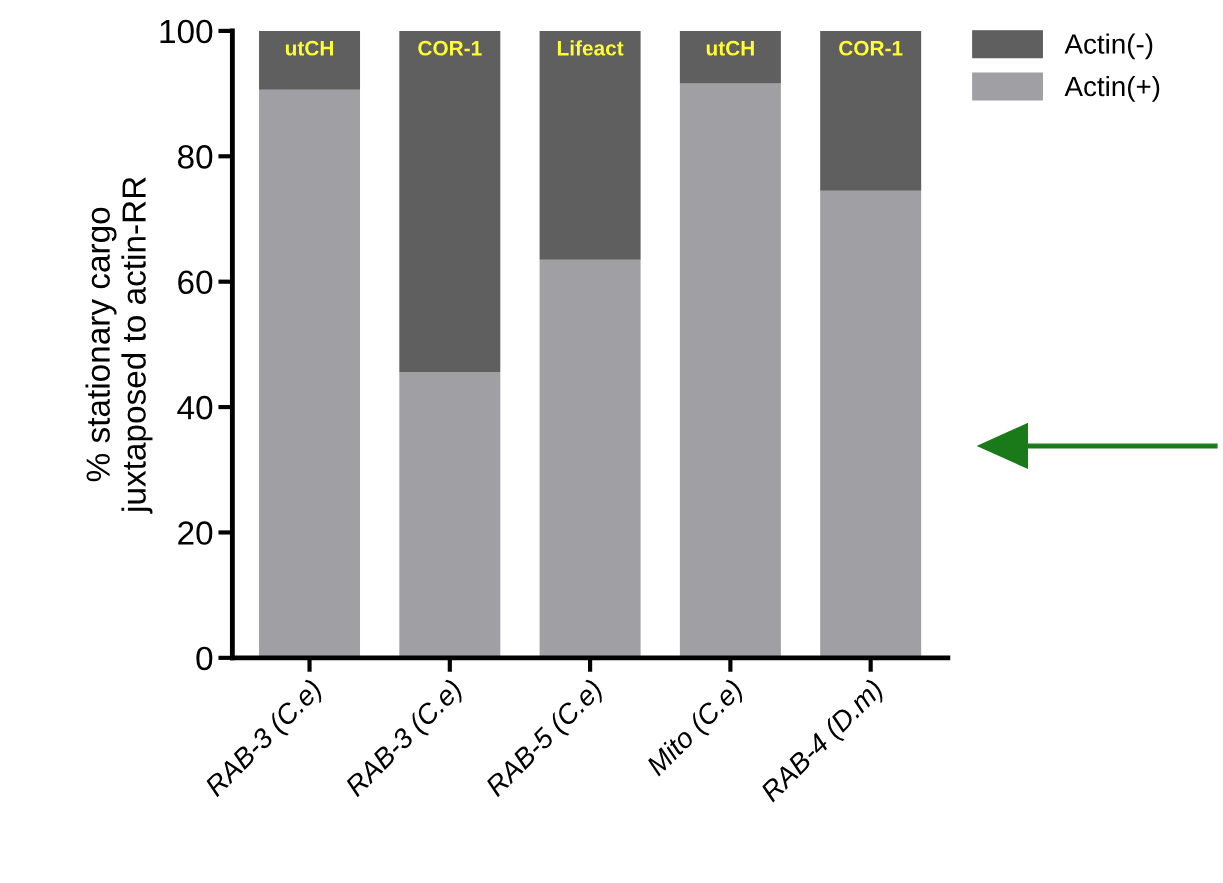  Describe the element at coordinates (590, 48) in the screenshot. I see `data-label: Lifeact` at that location.